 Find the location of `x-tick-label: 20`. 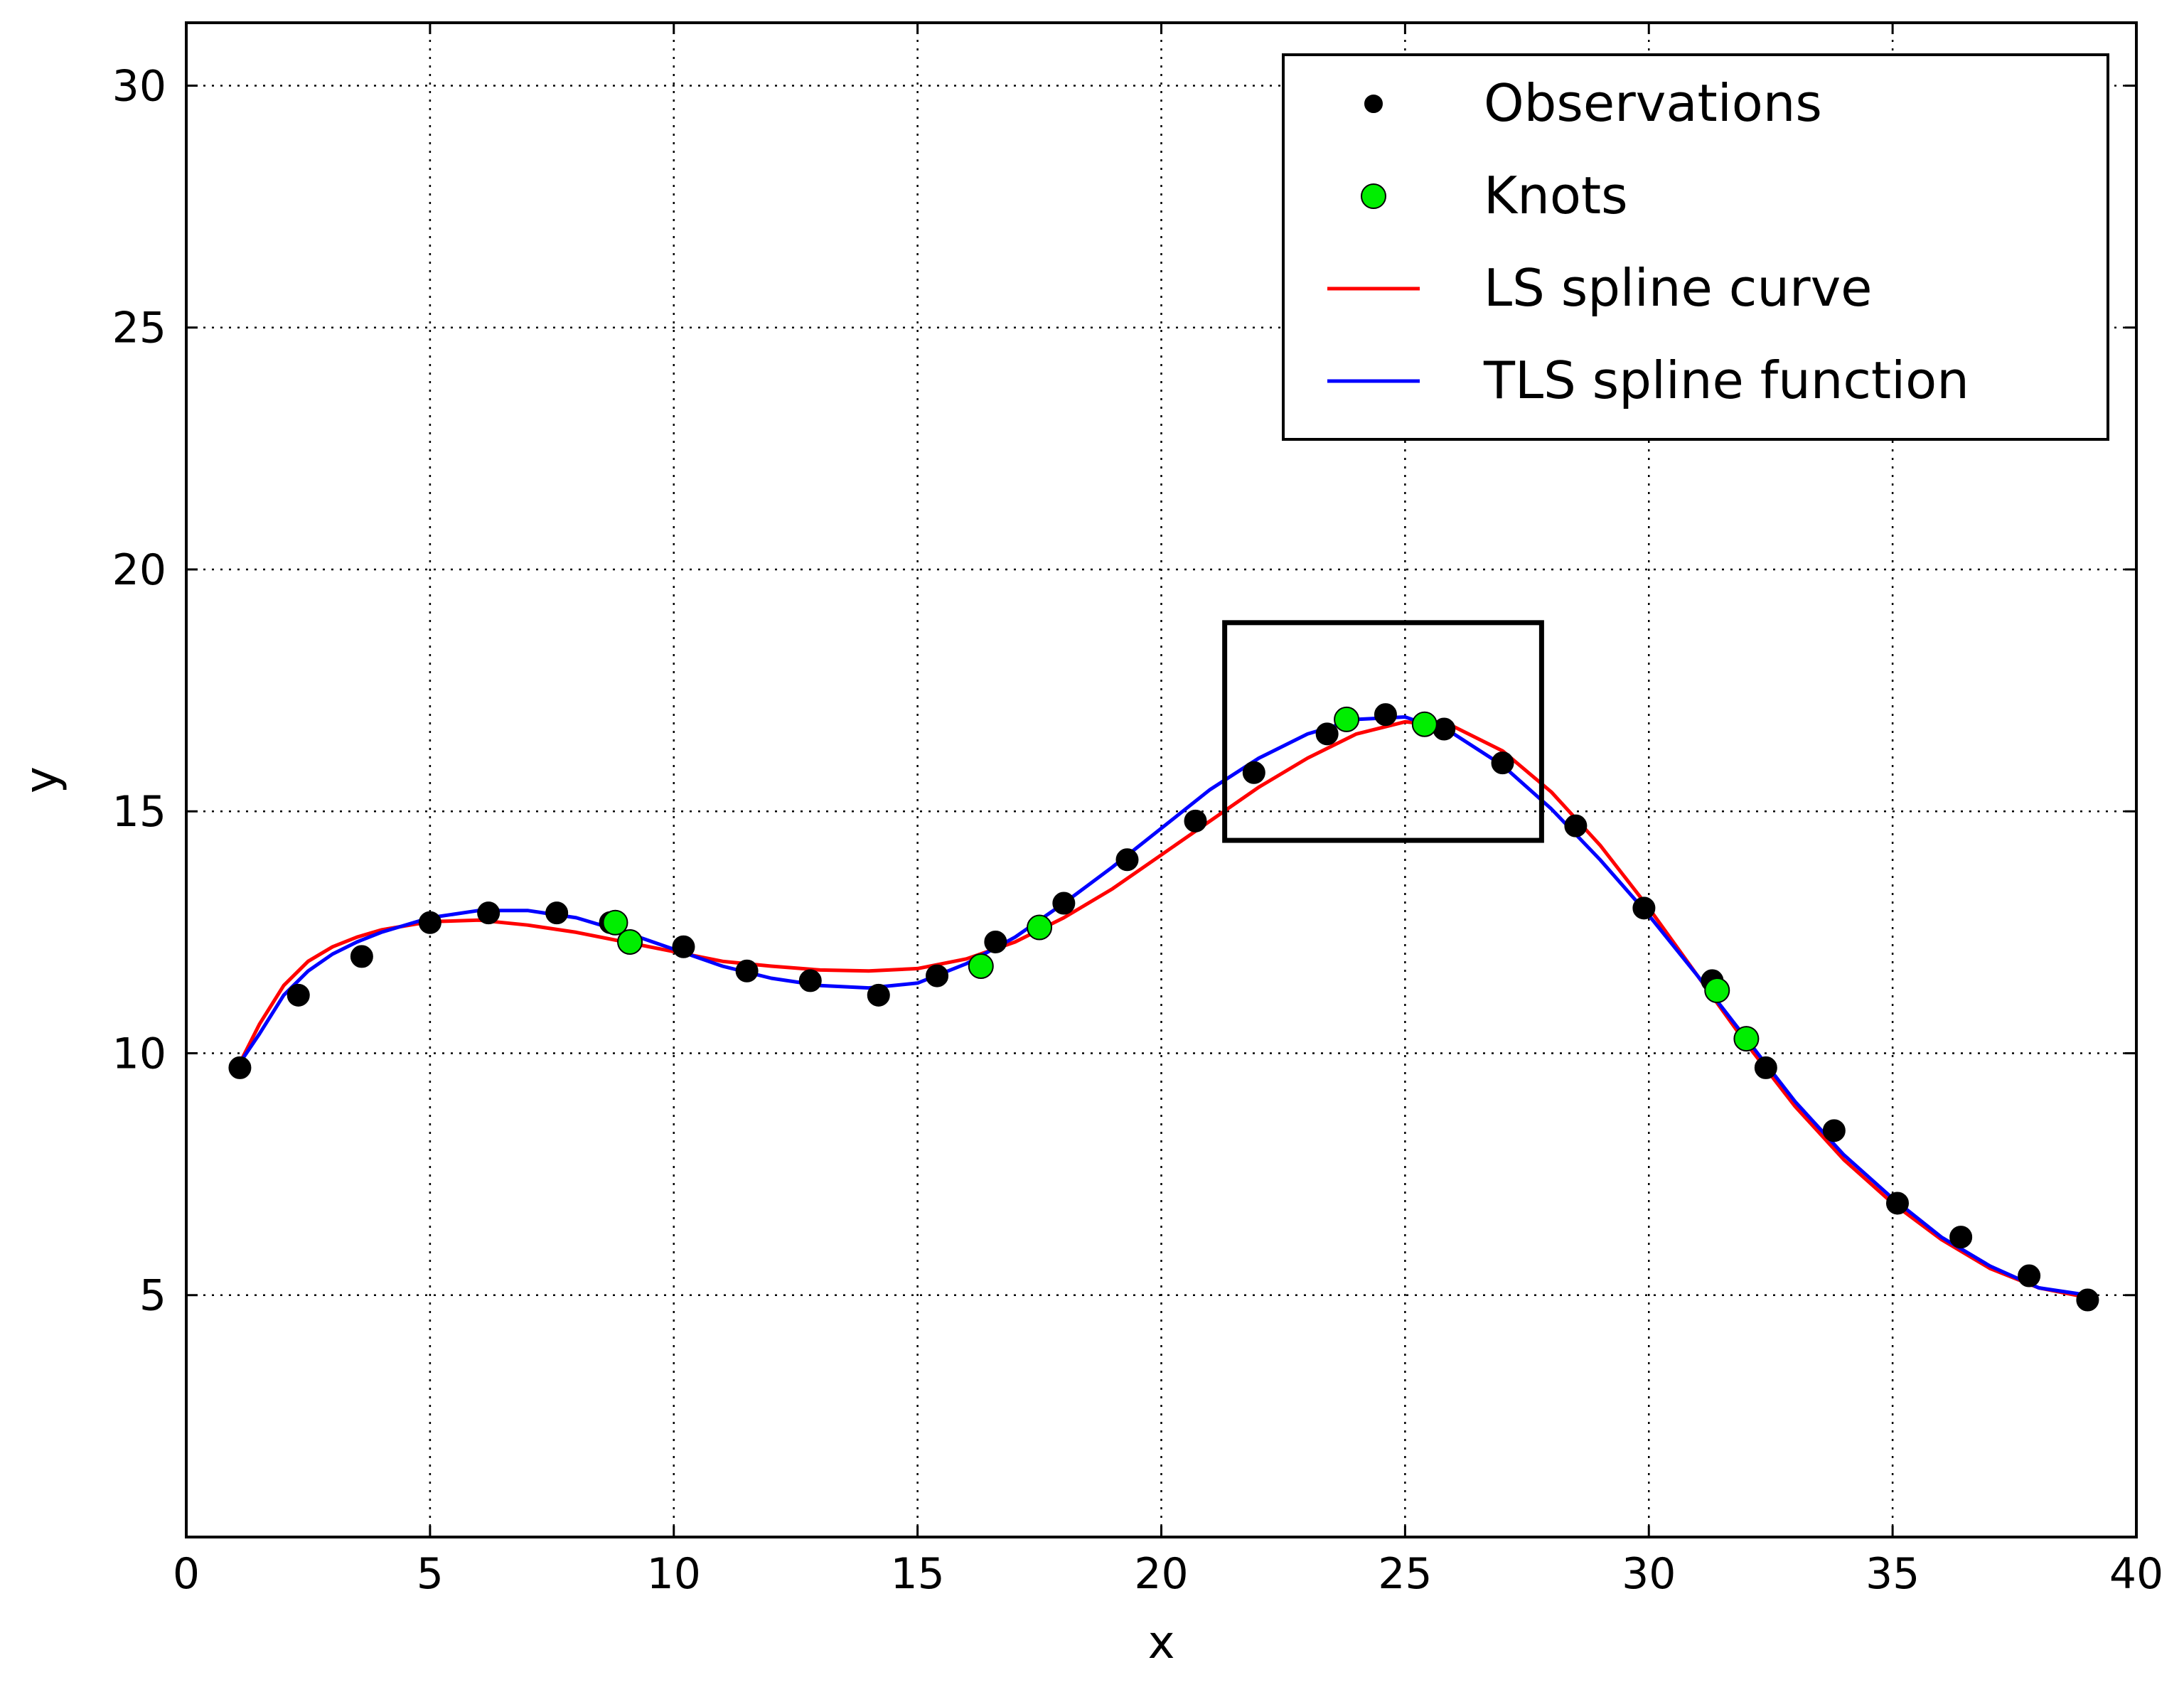

x-tick-label: 20 is located at coordinates (1161, 1574).